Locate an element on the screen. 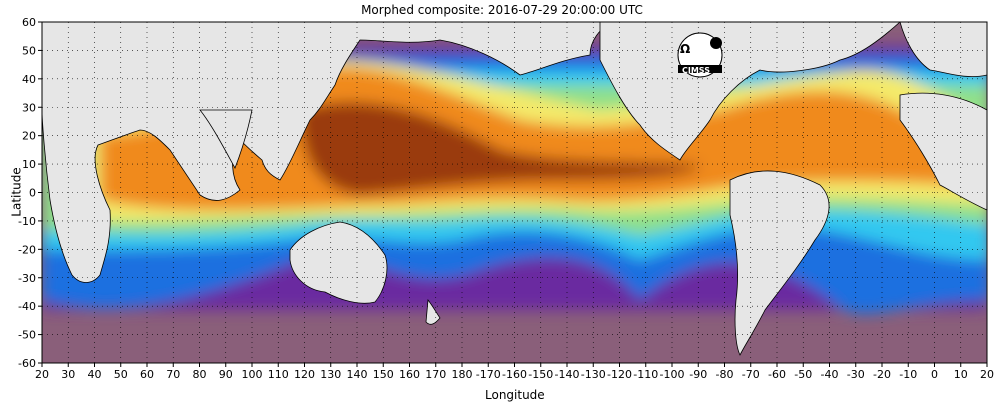 Image resolution: width=1004 pixels, height=410 pixels. y-tick-label: 0 is located at coordinates (32, 193).